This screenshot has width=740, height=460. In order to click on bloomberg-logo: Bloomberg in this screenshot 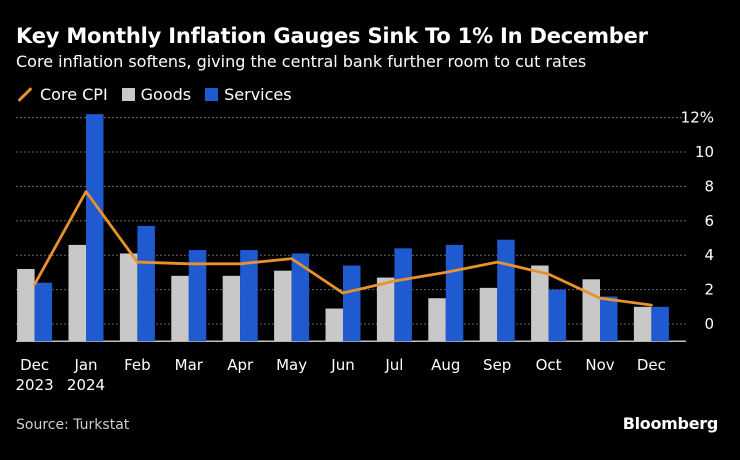, I will do `click(670, 423)`.